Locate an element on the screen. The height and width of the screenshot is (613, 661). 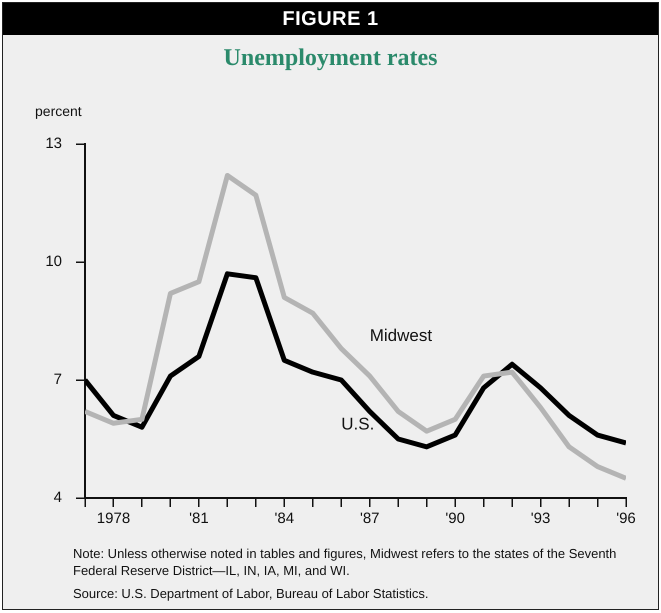
y-tick-label: 4 is located at coordinates (58, 497).